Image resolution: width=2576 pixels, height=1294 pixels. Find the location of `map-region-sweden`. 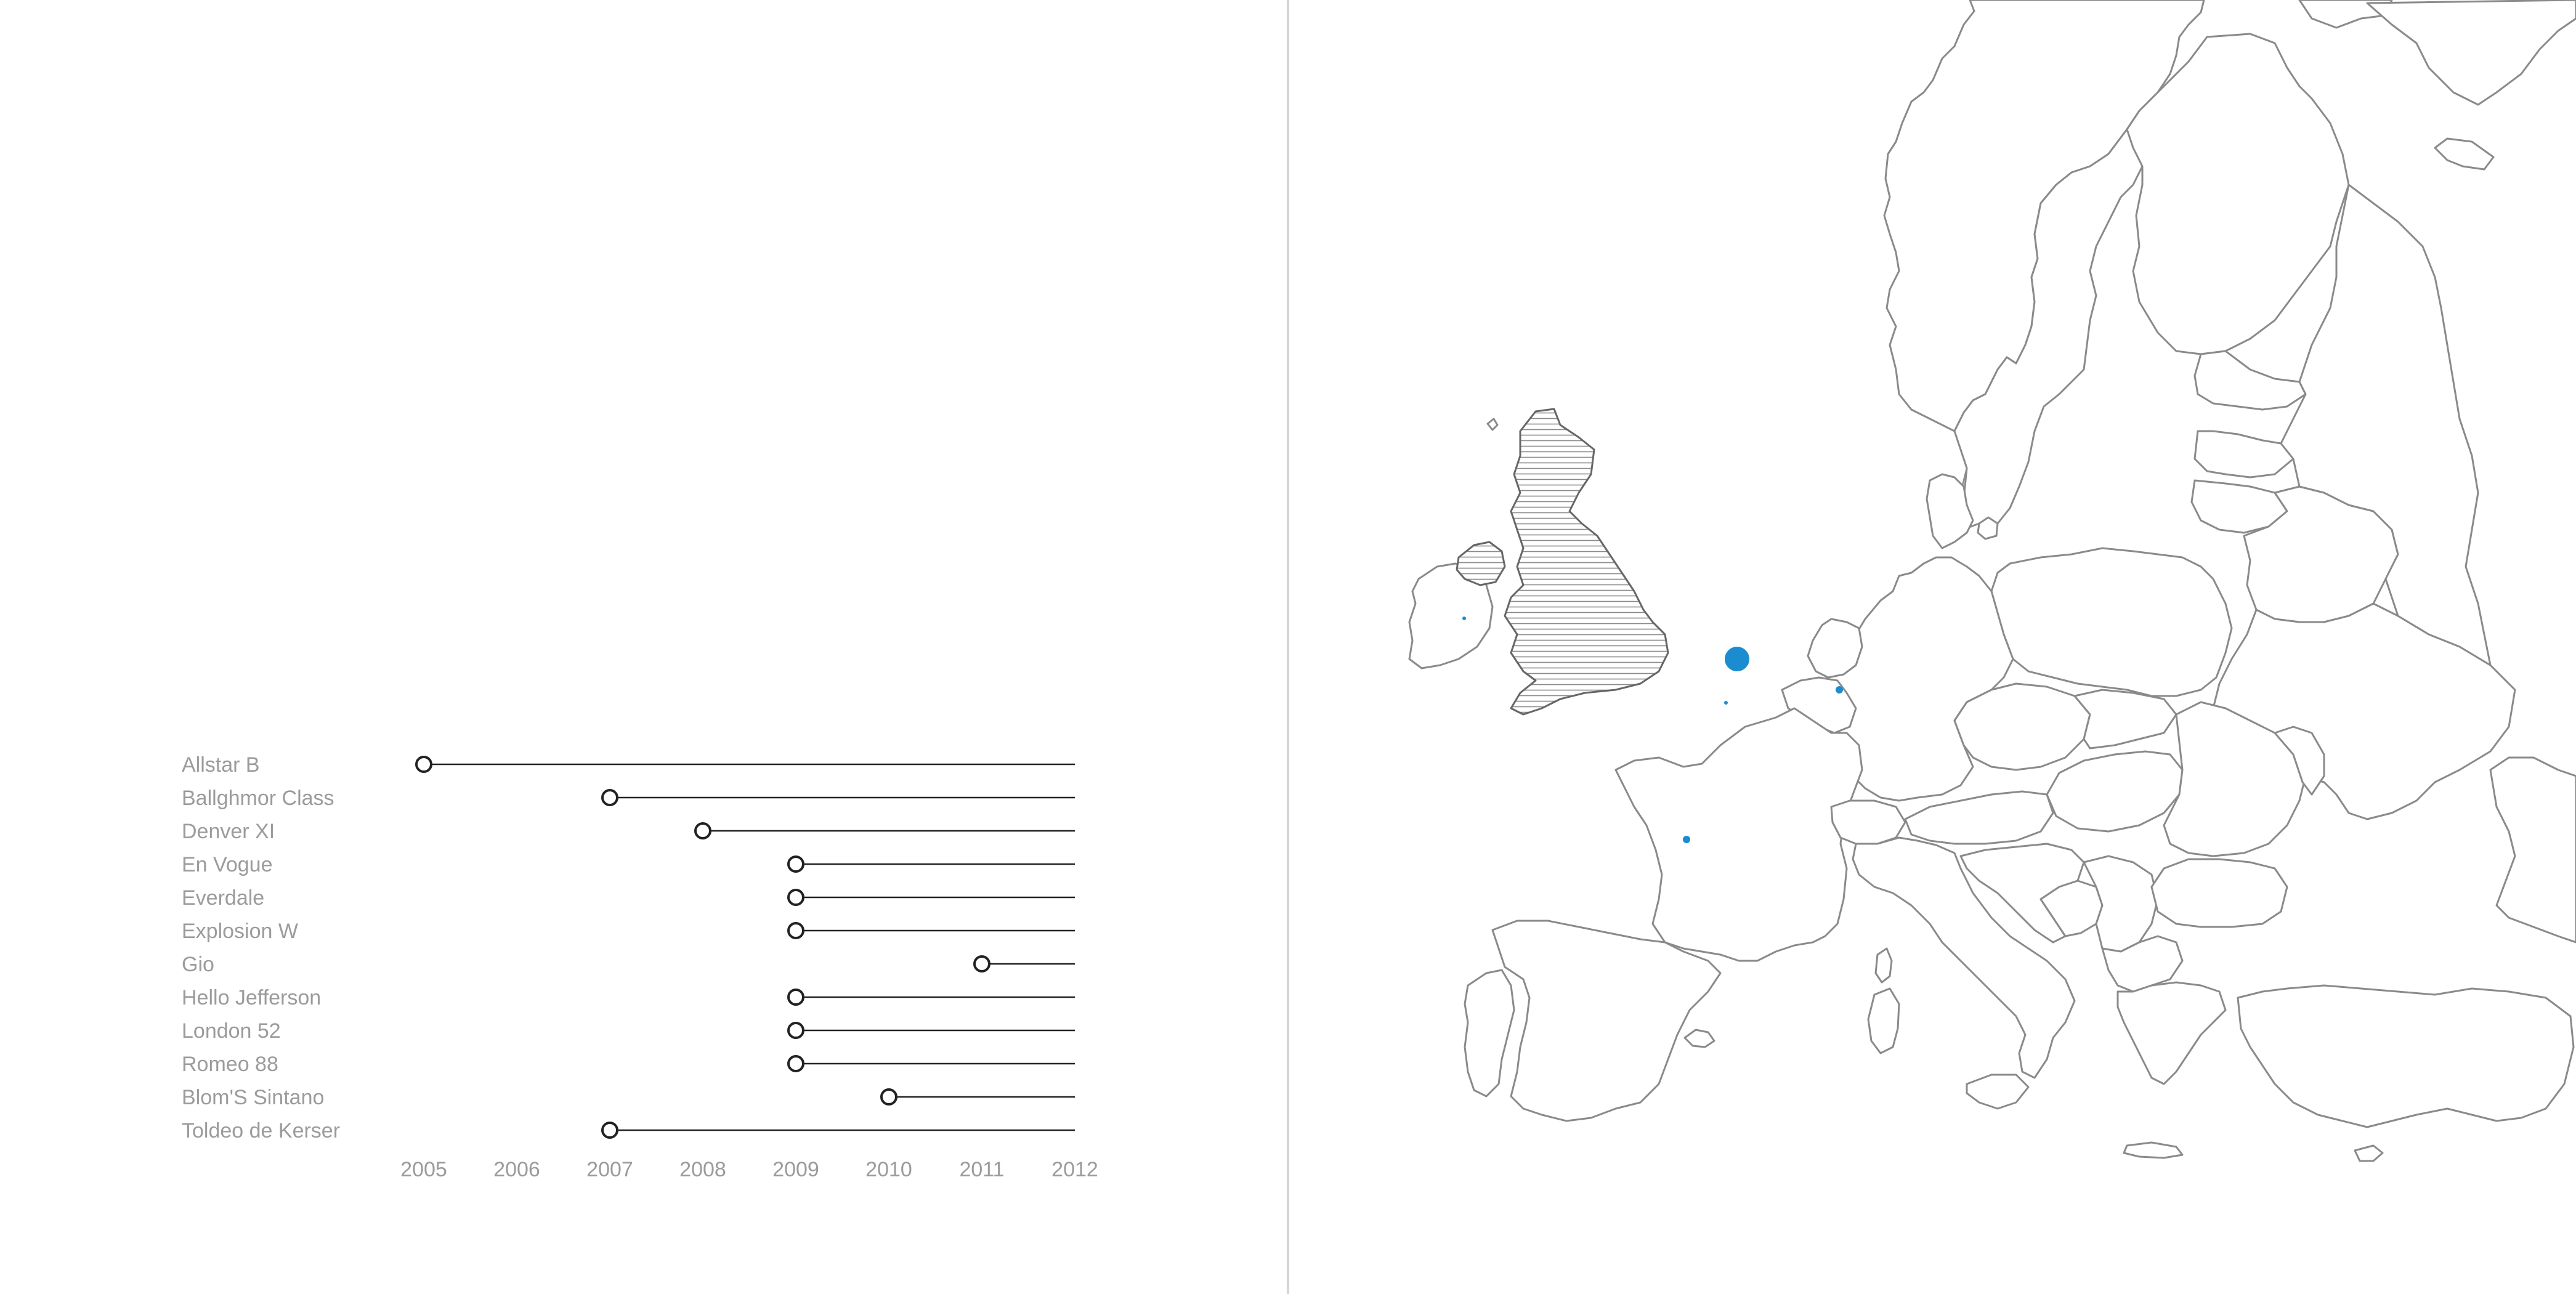

map-region-sweden is located at coordinates (2042, 334).